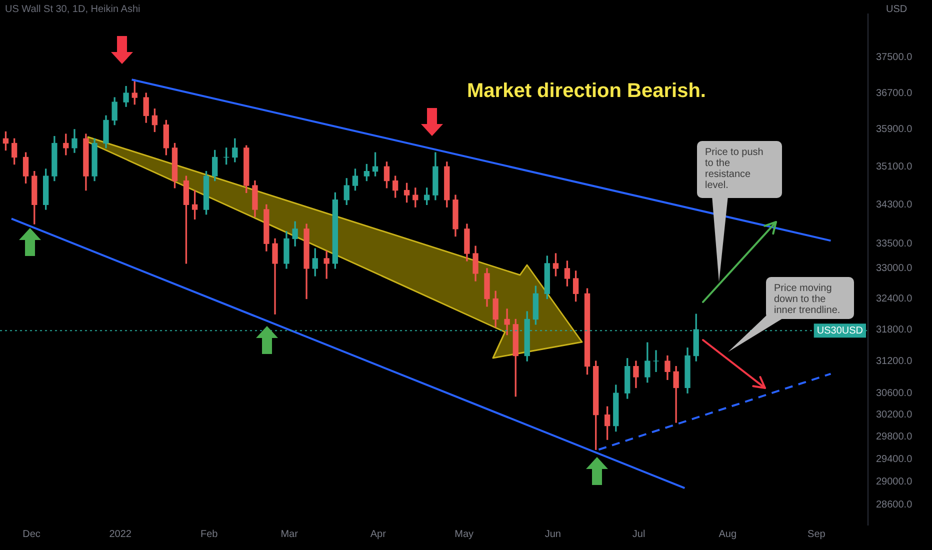 The width and height of the screenshot is (932, 550). Describe the element at coordinates (840, 330) in the screenshot. I see `ref-line-label: US30USD` at that location.